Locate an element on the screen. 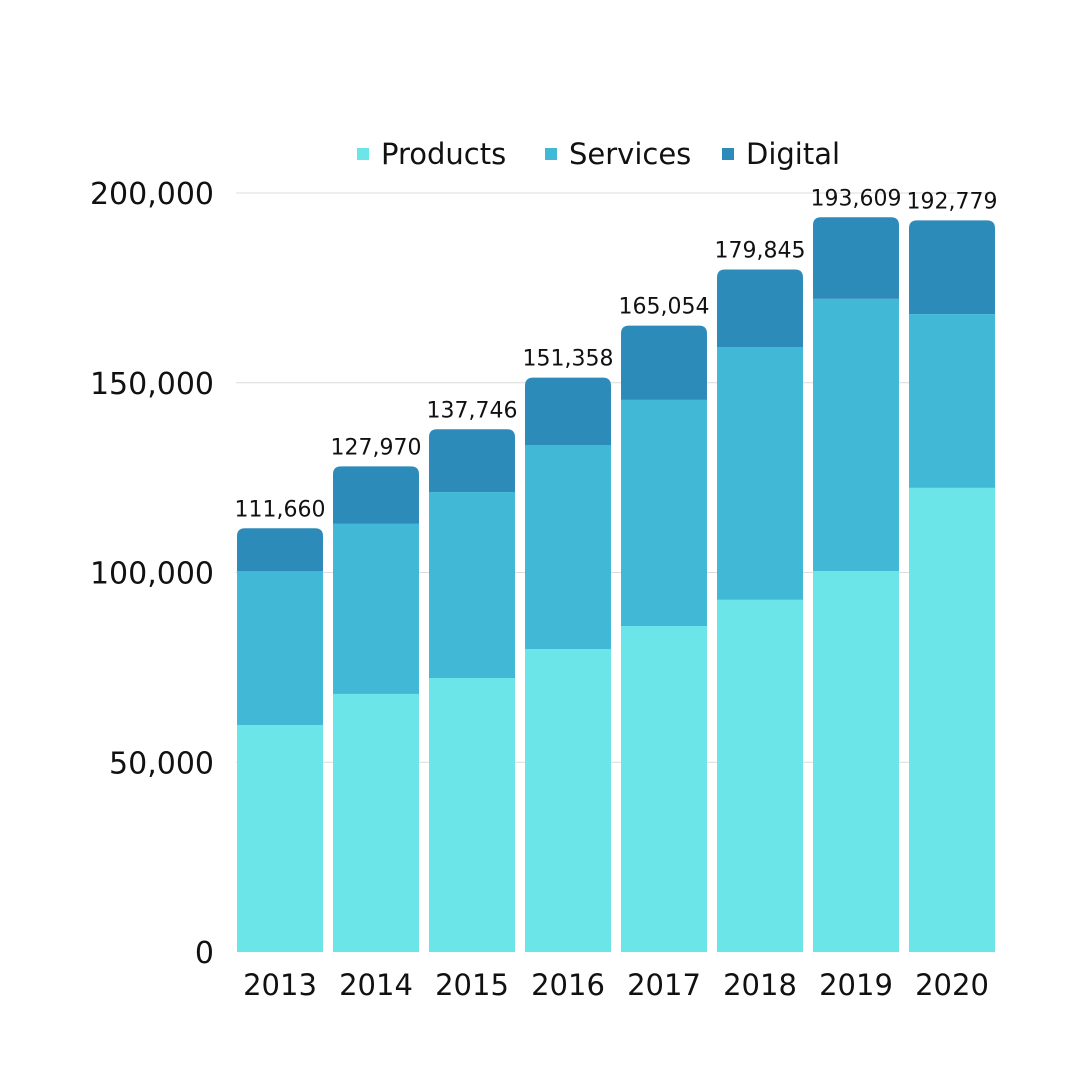  x-tick-label: 2018 is located at coordinates (760, 985).